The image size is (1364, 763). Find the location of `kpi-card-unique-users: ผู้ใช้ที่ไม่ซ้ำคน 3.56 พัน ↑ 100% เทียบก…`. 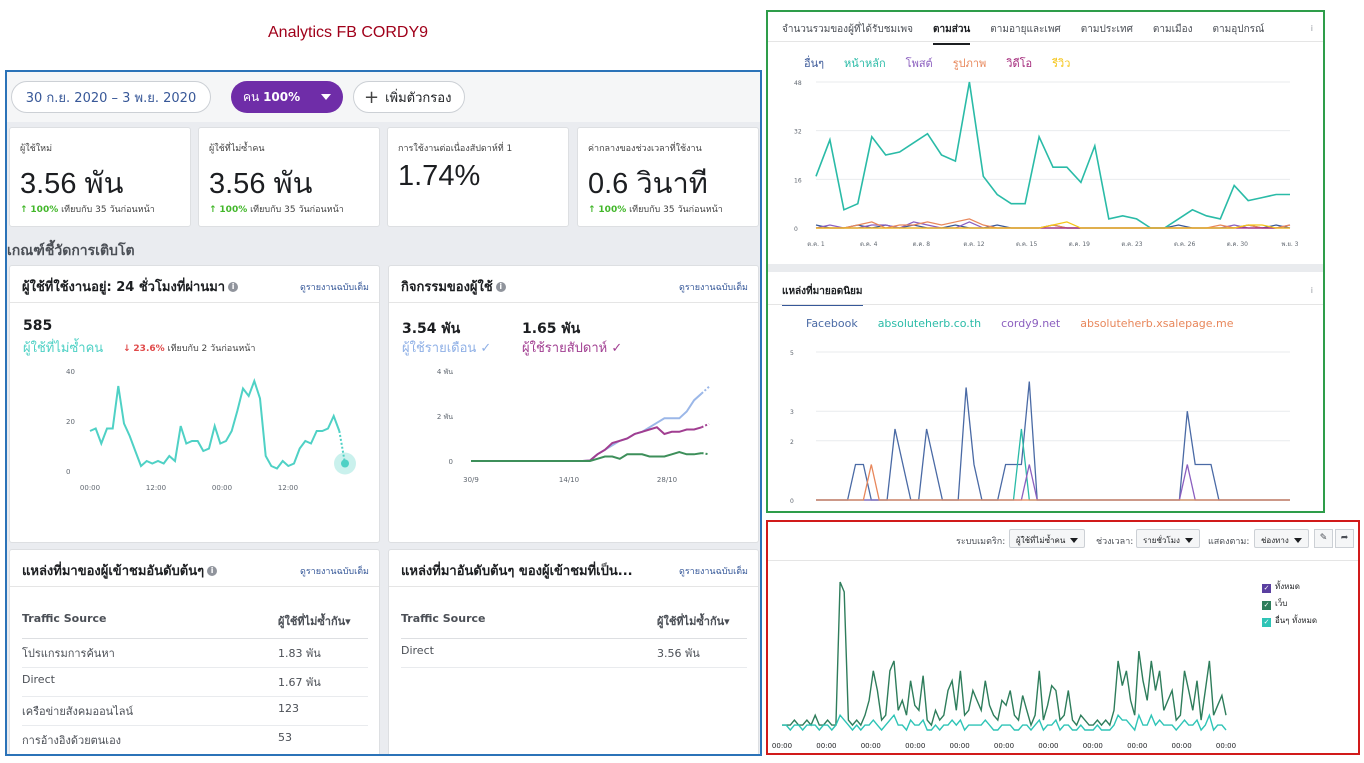

kpi-card-unique-users: ผู้ใช้ที่ไม่ซ้ำคน 3.56 พัน ↑ 100% เทียบก… is located at coordinates (289, 177).